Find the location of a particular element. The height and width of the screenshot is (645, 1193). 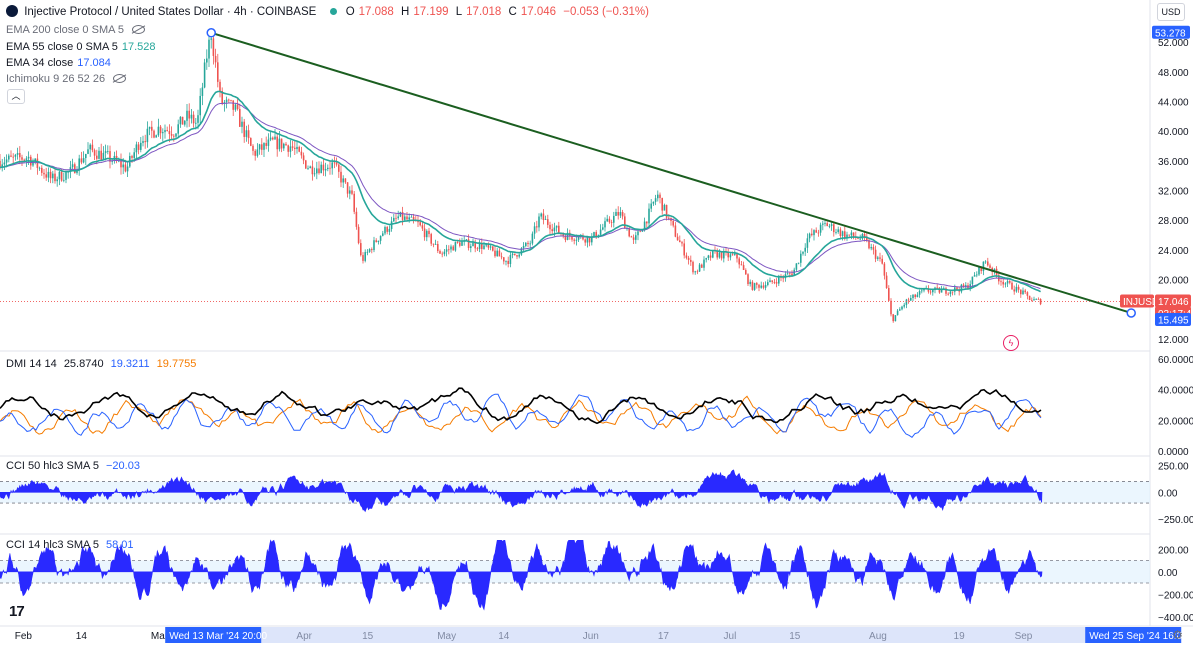

gear-icon: ⚙ is located at coordinates (1177, 635).